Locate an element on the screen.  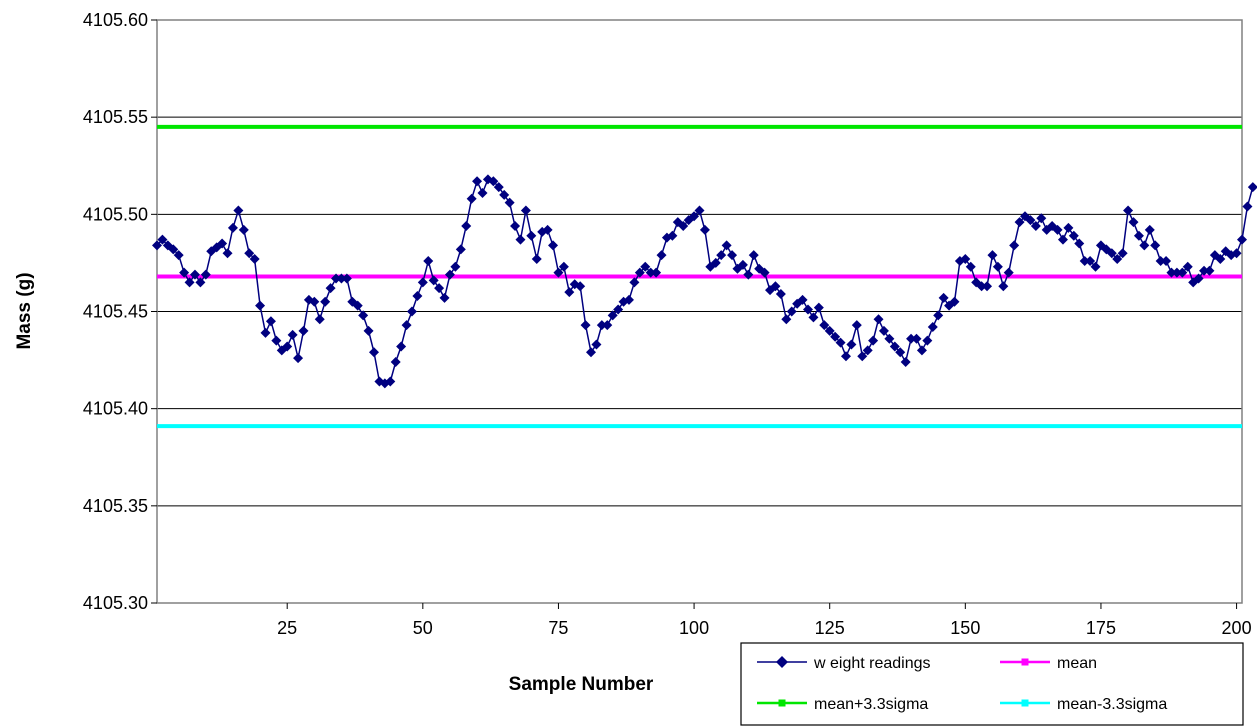
y-axis-title: Mass (g) is located at coordinates (24, 310).